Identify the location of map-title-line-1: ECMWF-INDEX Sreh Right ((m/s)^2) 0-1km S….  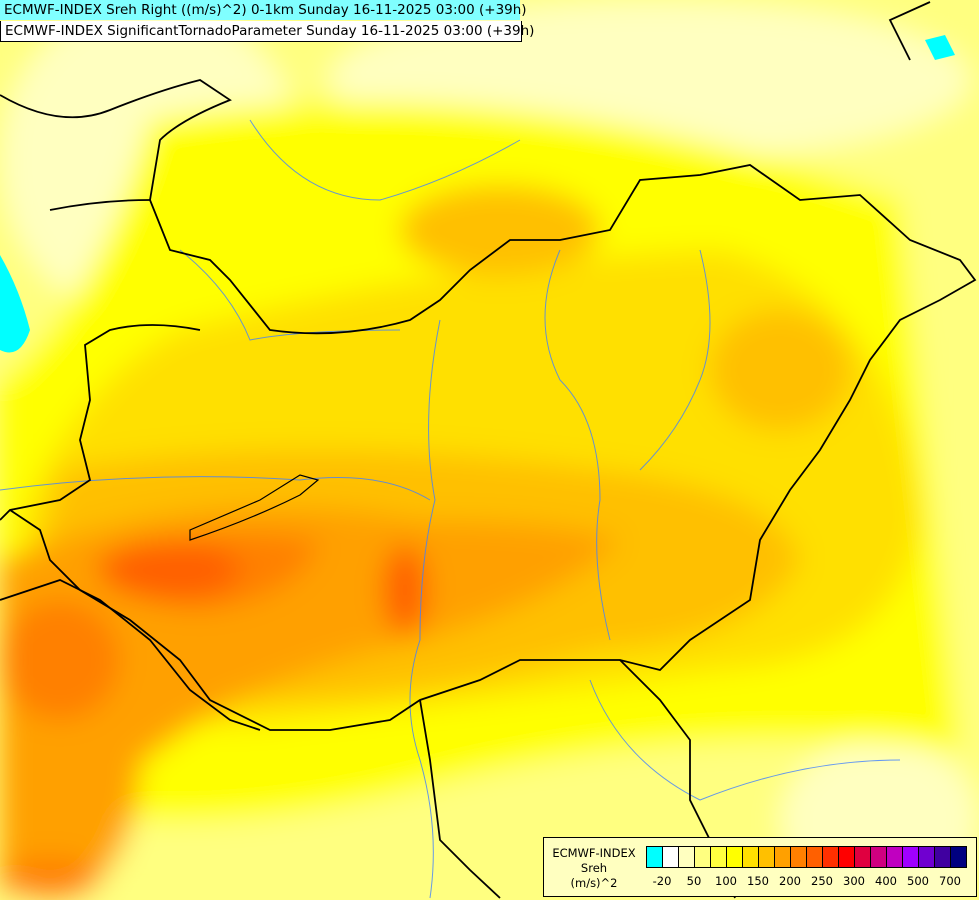
(263, 10).